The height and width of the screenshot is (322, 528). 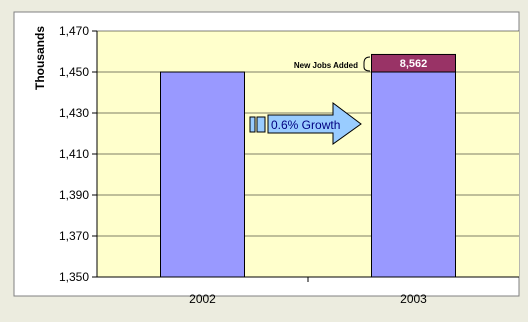 I want to click on growth-arrow: 0.6% Growth, so click(x=305, y=123).